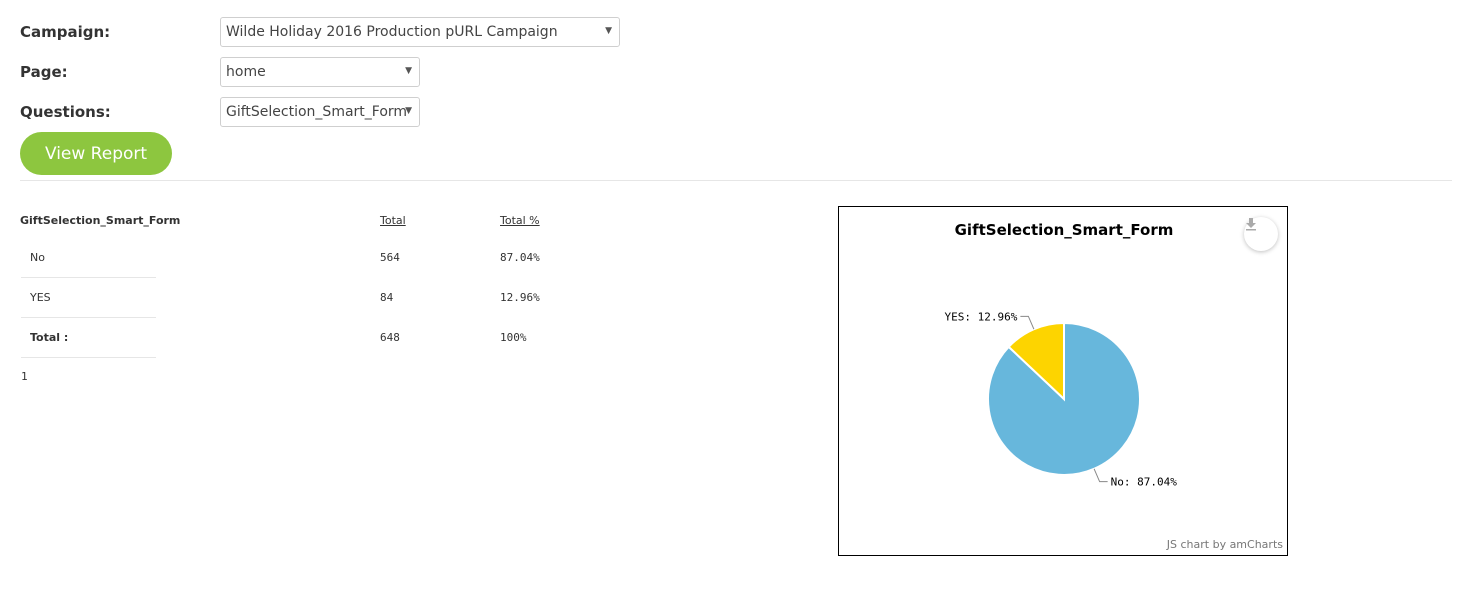 The width and height of the screenshot is (1471, 614). Describe the element at coordinates (65, 32) in the screenshot. I see `campaign-label: Campaign:` at that location.